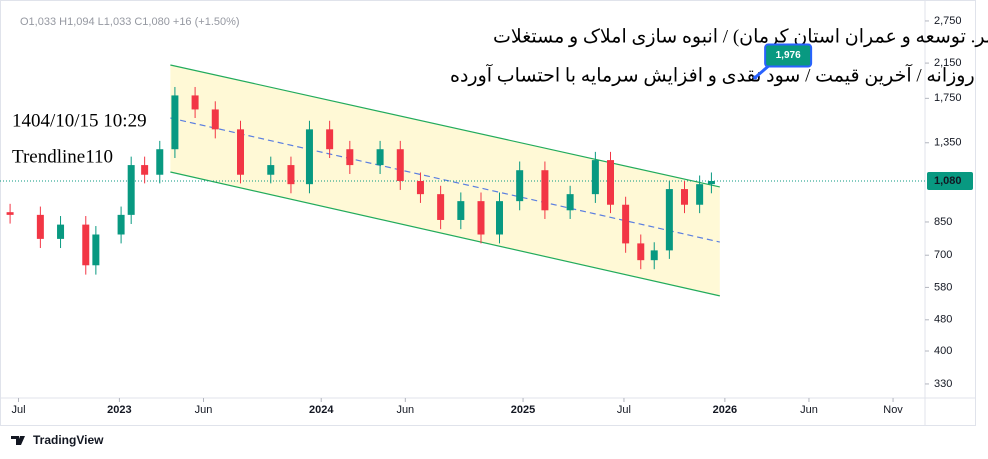  I want to click on brand-name: TradingView, so click(68, 440).